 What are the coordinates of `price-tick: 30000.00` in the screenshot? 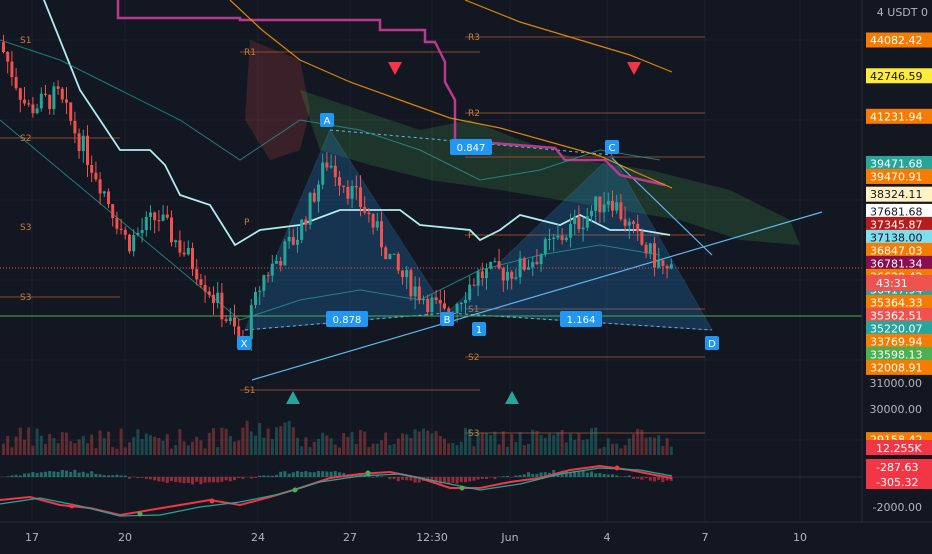 It's located at (896, 409).